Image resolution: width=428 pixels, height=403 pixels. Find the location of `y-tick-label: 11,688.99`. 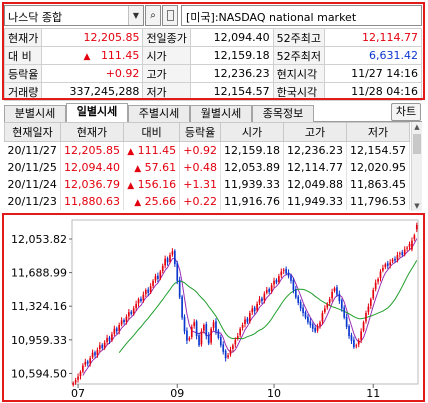

y-tick-label: 11,688.99 is located at coordinates (39, 273).